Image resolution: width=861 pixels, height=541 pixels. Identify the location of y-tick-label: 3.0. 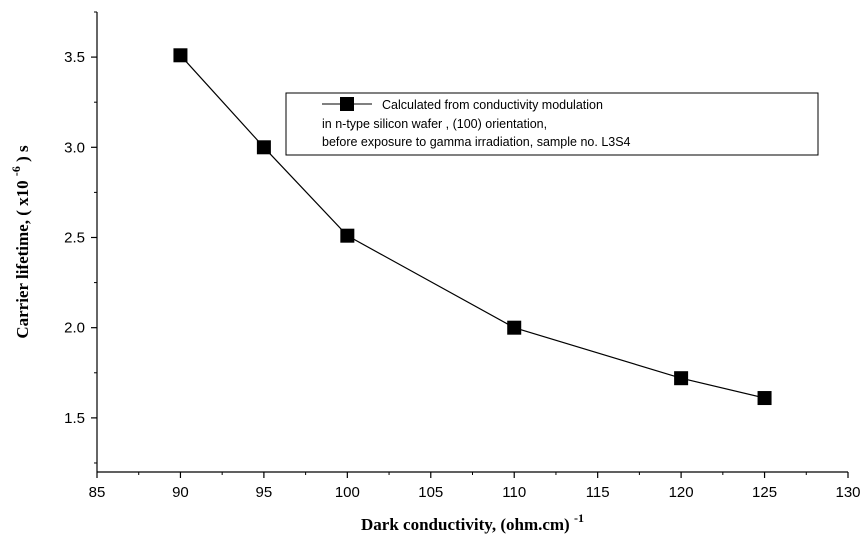
(74, 147).